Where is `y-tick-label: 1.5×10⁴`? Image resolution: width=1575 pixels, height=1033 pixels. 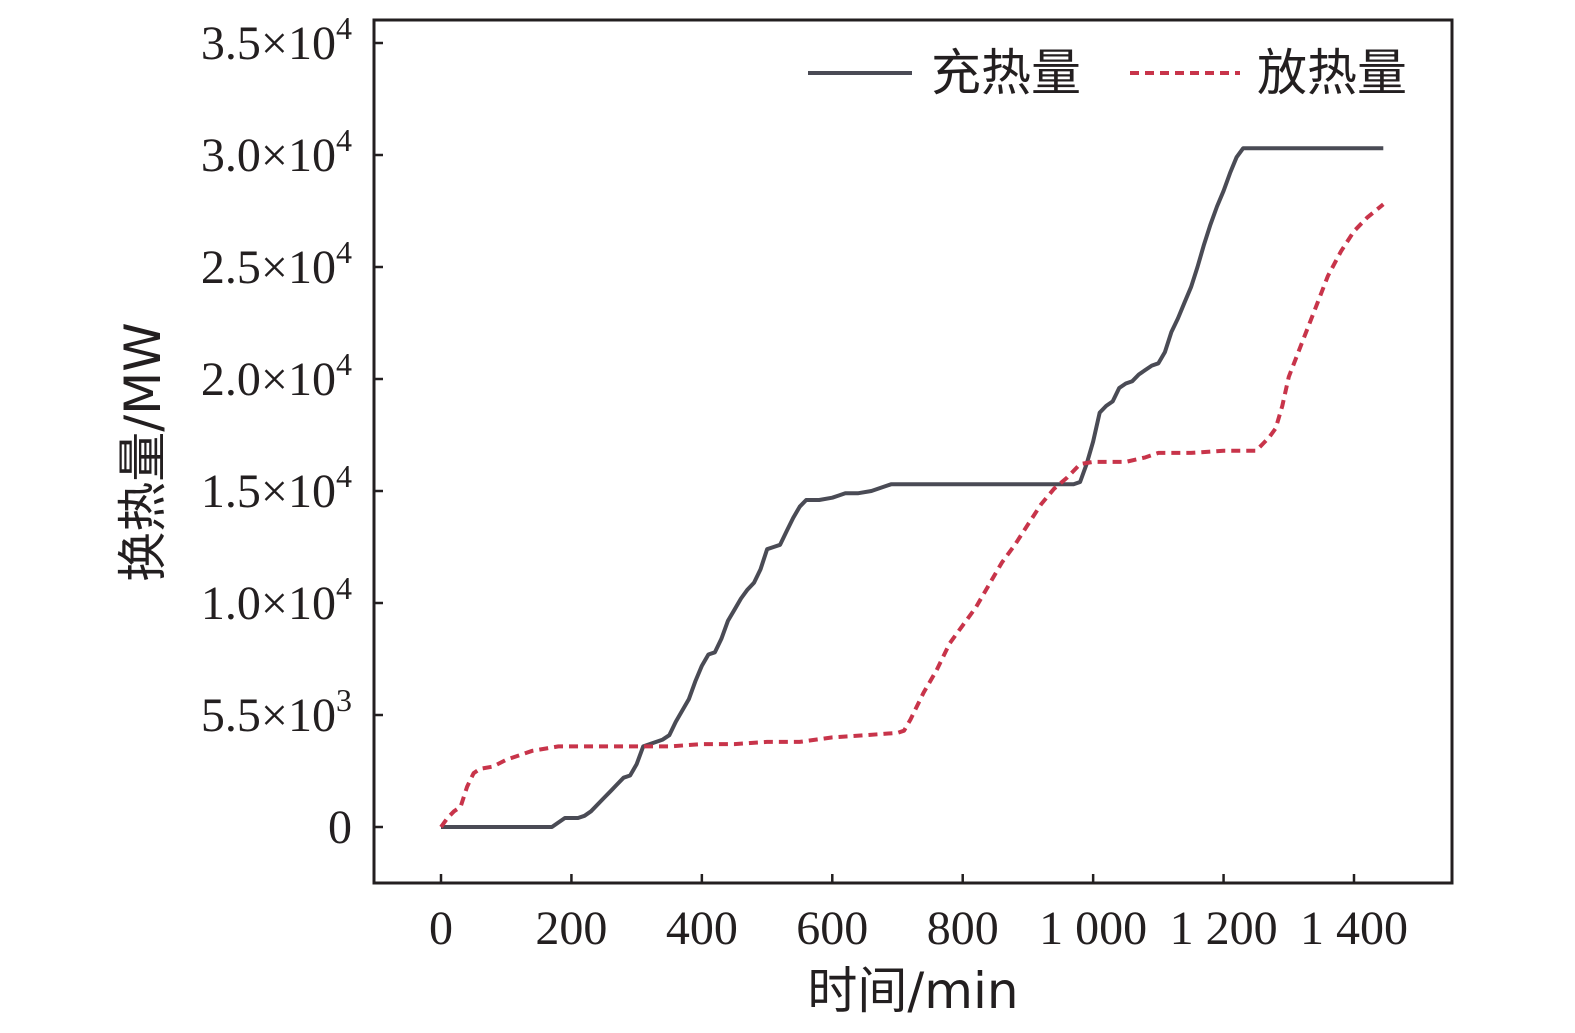
y-tick-label: 1.5×10⁴ is located at coordinates (276, 488).